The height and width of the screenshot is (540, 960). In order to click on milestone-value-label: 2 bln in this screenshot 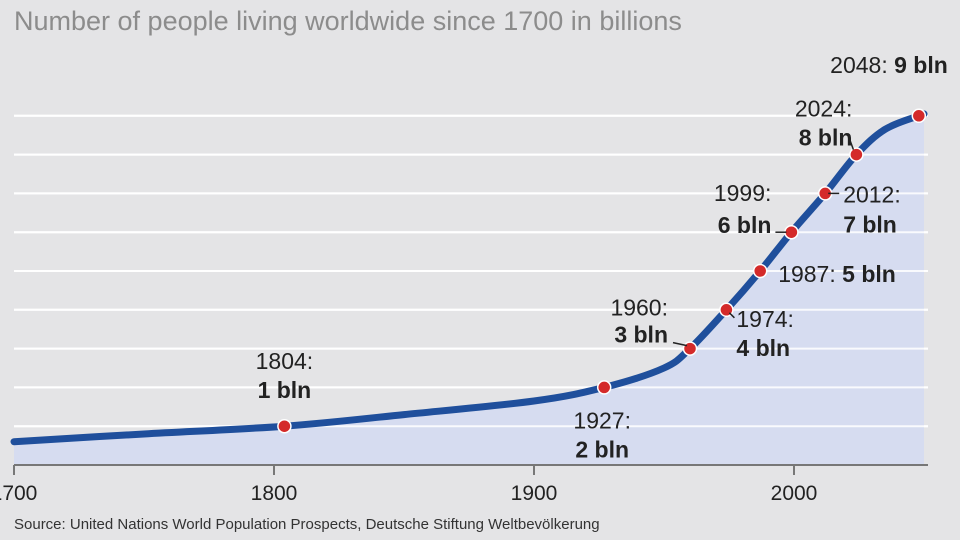, I will do `click(602, 449)`.